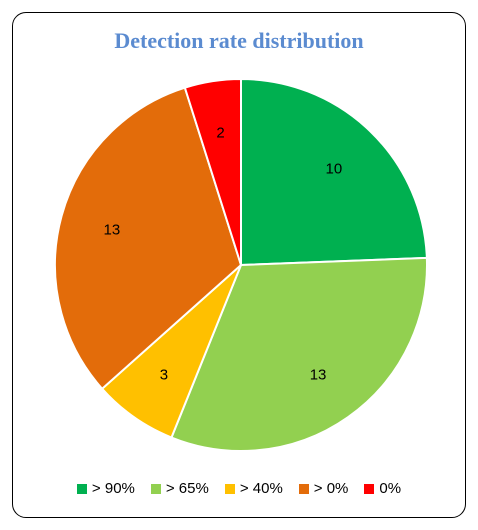 The height and width of the screenshot is (530, 478). I want to click on legend-item-4: 0%, so click(382, 488).